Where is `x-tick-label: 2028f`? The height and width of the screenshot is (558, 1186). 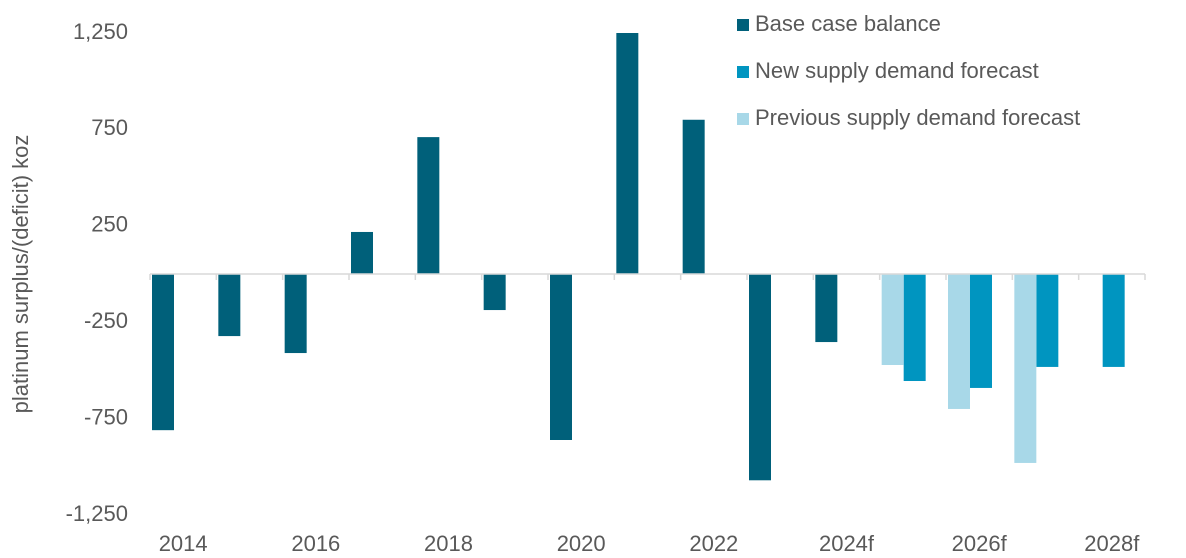 x-tick-label: 2028f is located at coordinates (1112, 543).